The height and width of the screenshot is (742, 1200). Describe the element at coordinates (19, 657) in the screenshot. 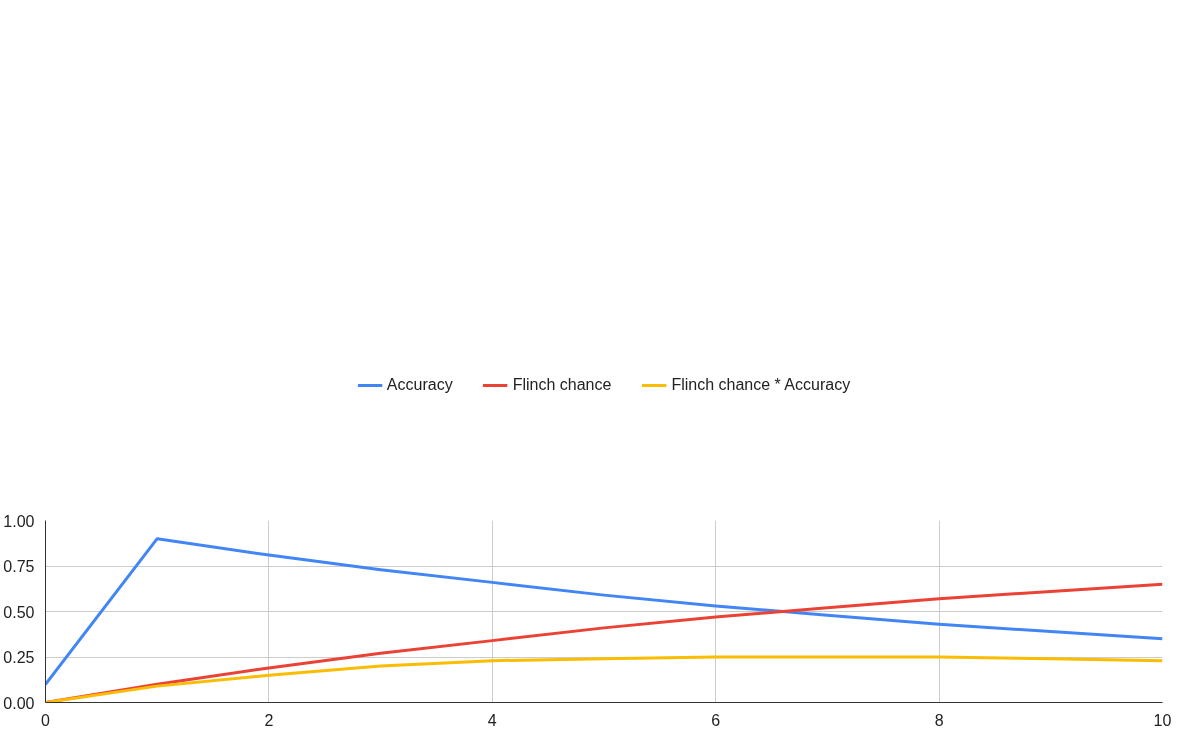

I see `y-tick-label: 0.25` at that location.